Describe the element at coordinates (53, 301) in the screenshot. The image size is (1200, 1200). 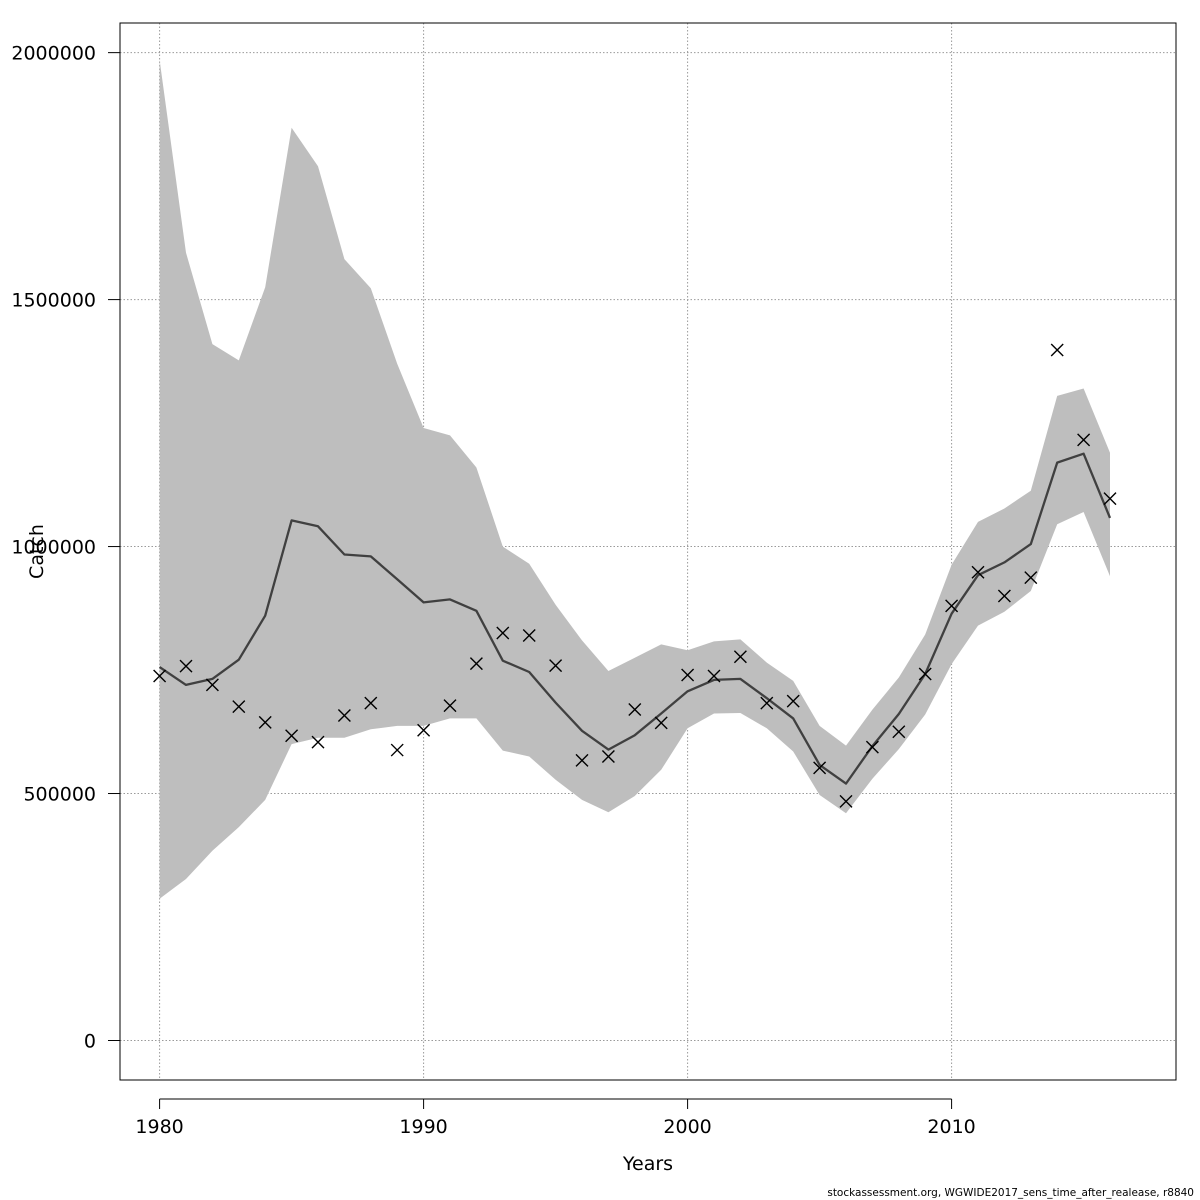
I see `y-tick-label: 1500000` at that location.